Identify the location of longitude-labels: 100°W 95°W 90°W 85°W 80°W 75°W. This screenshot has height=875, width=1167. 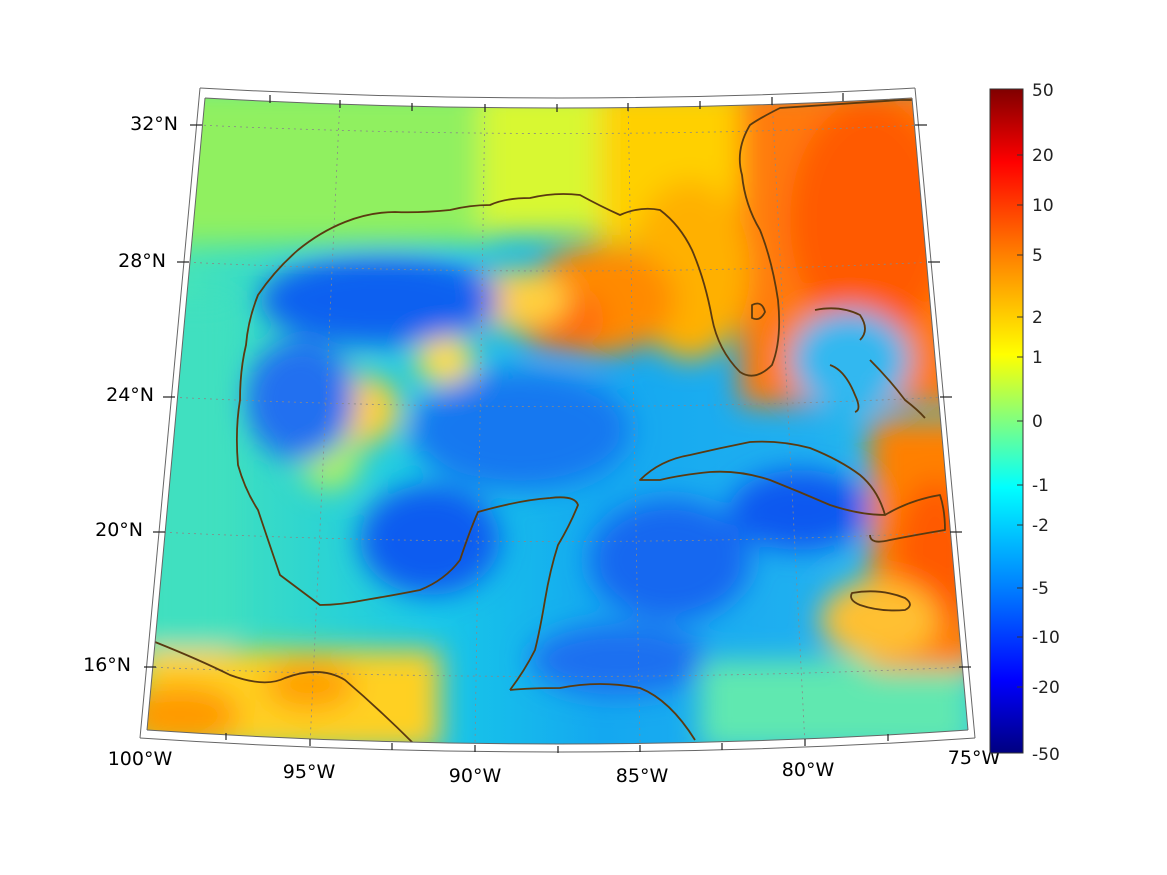
(554, 767).